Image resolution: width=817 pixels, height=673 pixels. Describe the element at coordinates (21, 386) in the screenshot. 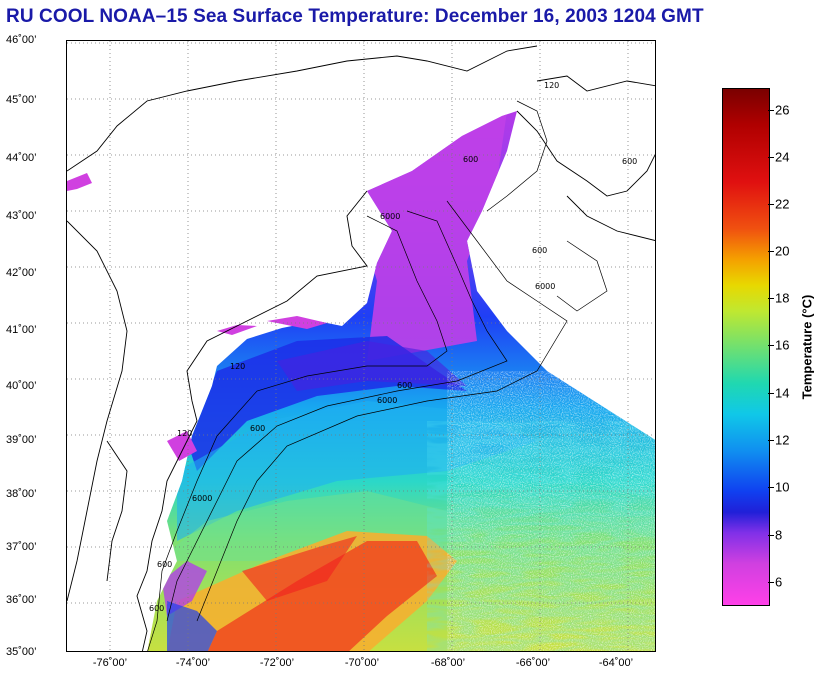

I see `lat-label-40: 40˚00’` at that location.